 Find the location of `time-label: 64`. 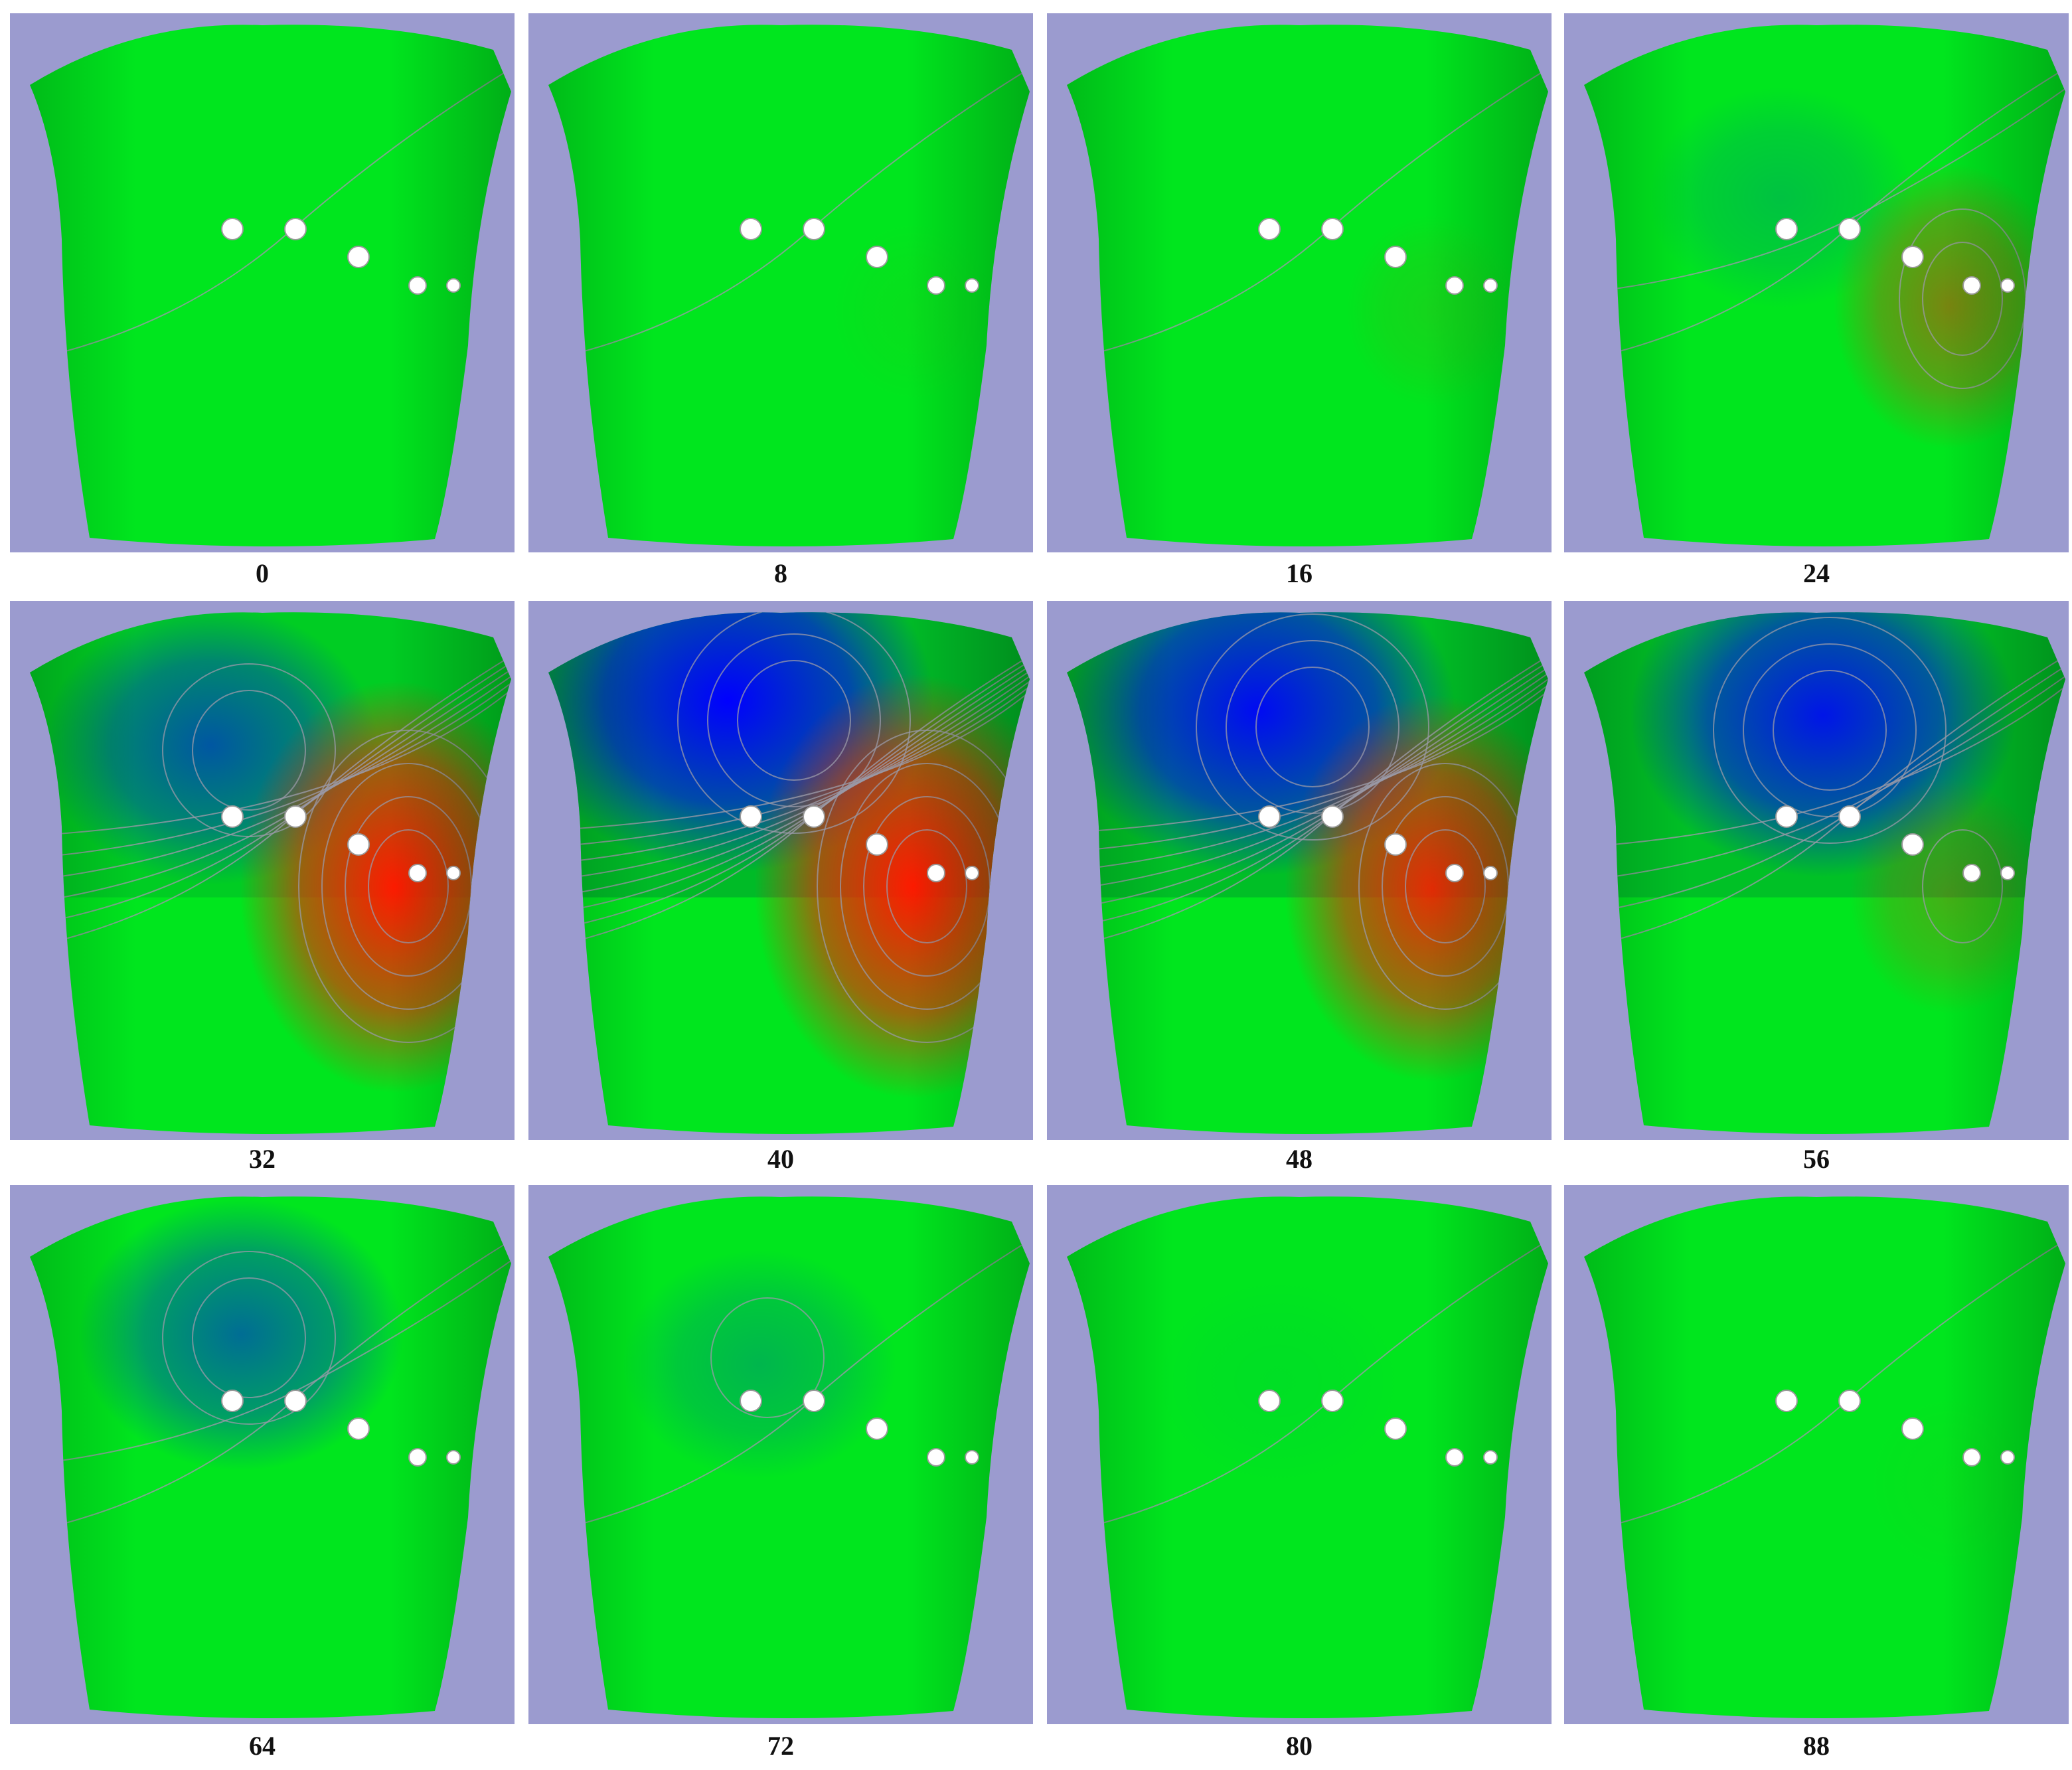

time-label: 64 is located at coordinates (262, 1746).